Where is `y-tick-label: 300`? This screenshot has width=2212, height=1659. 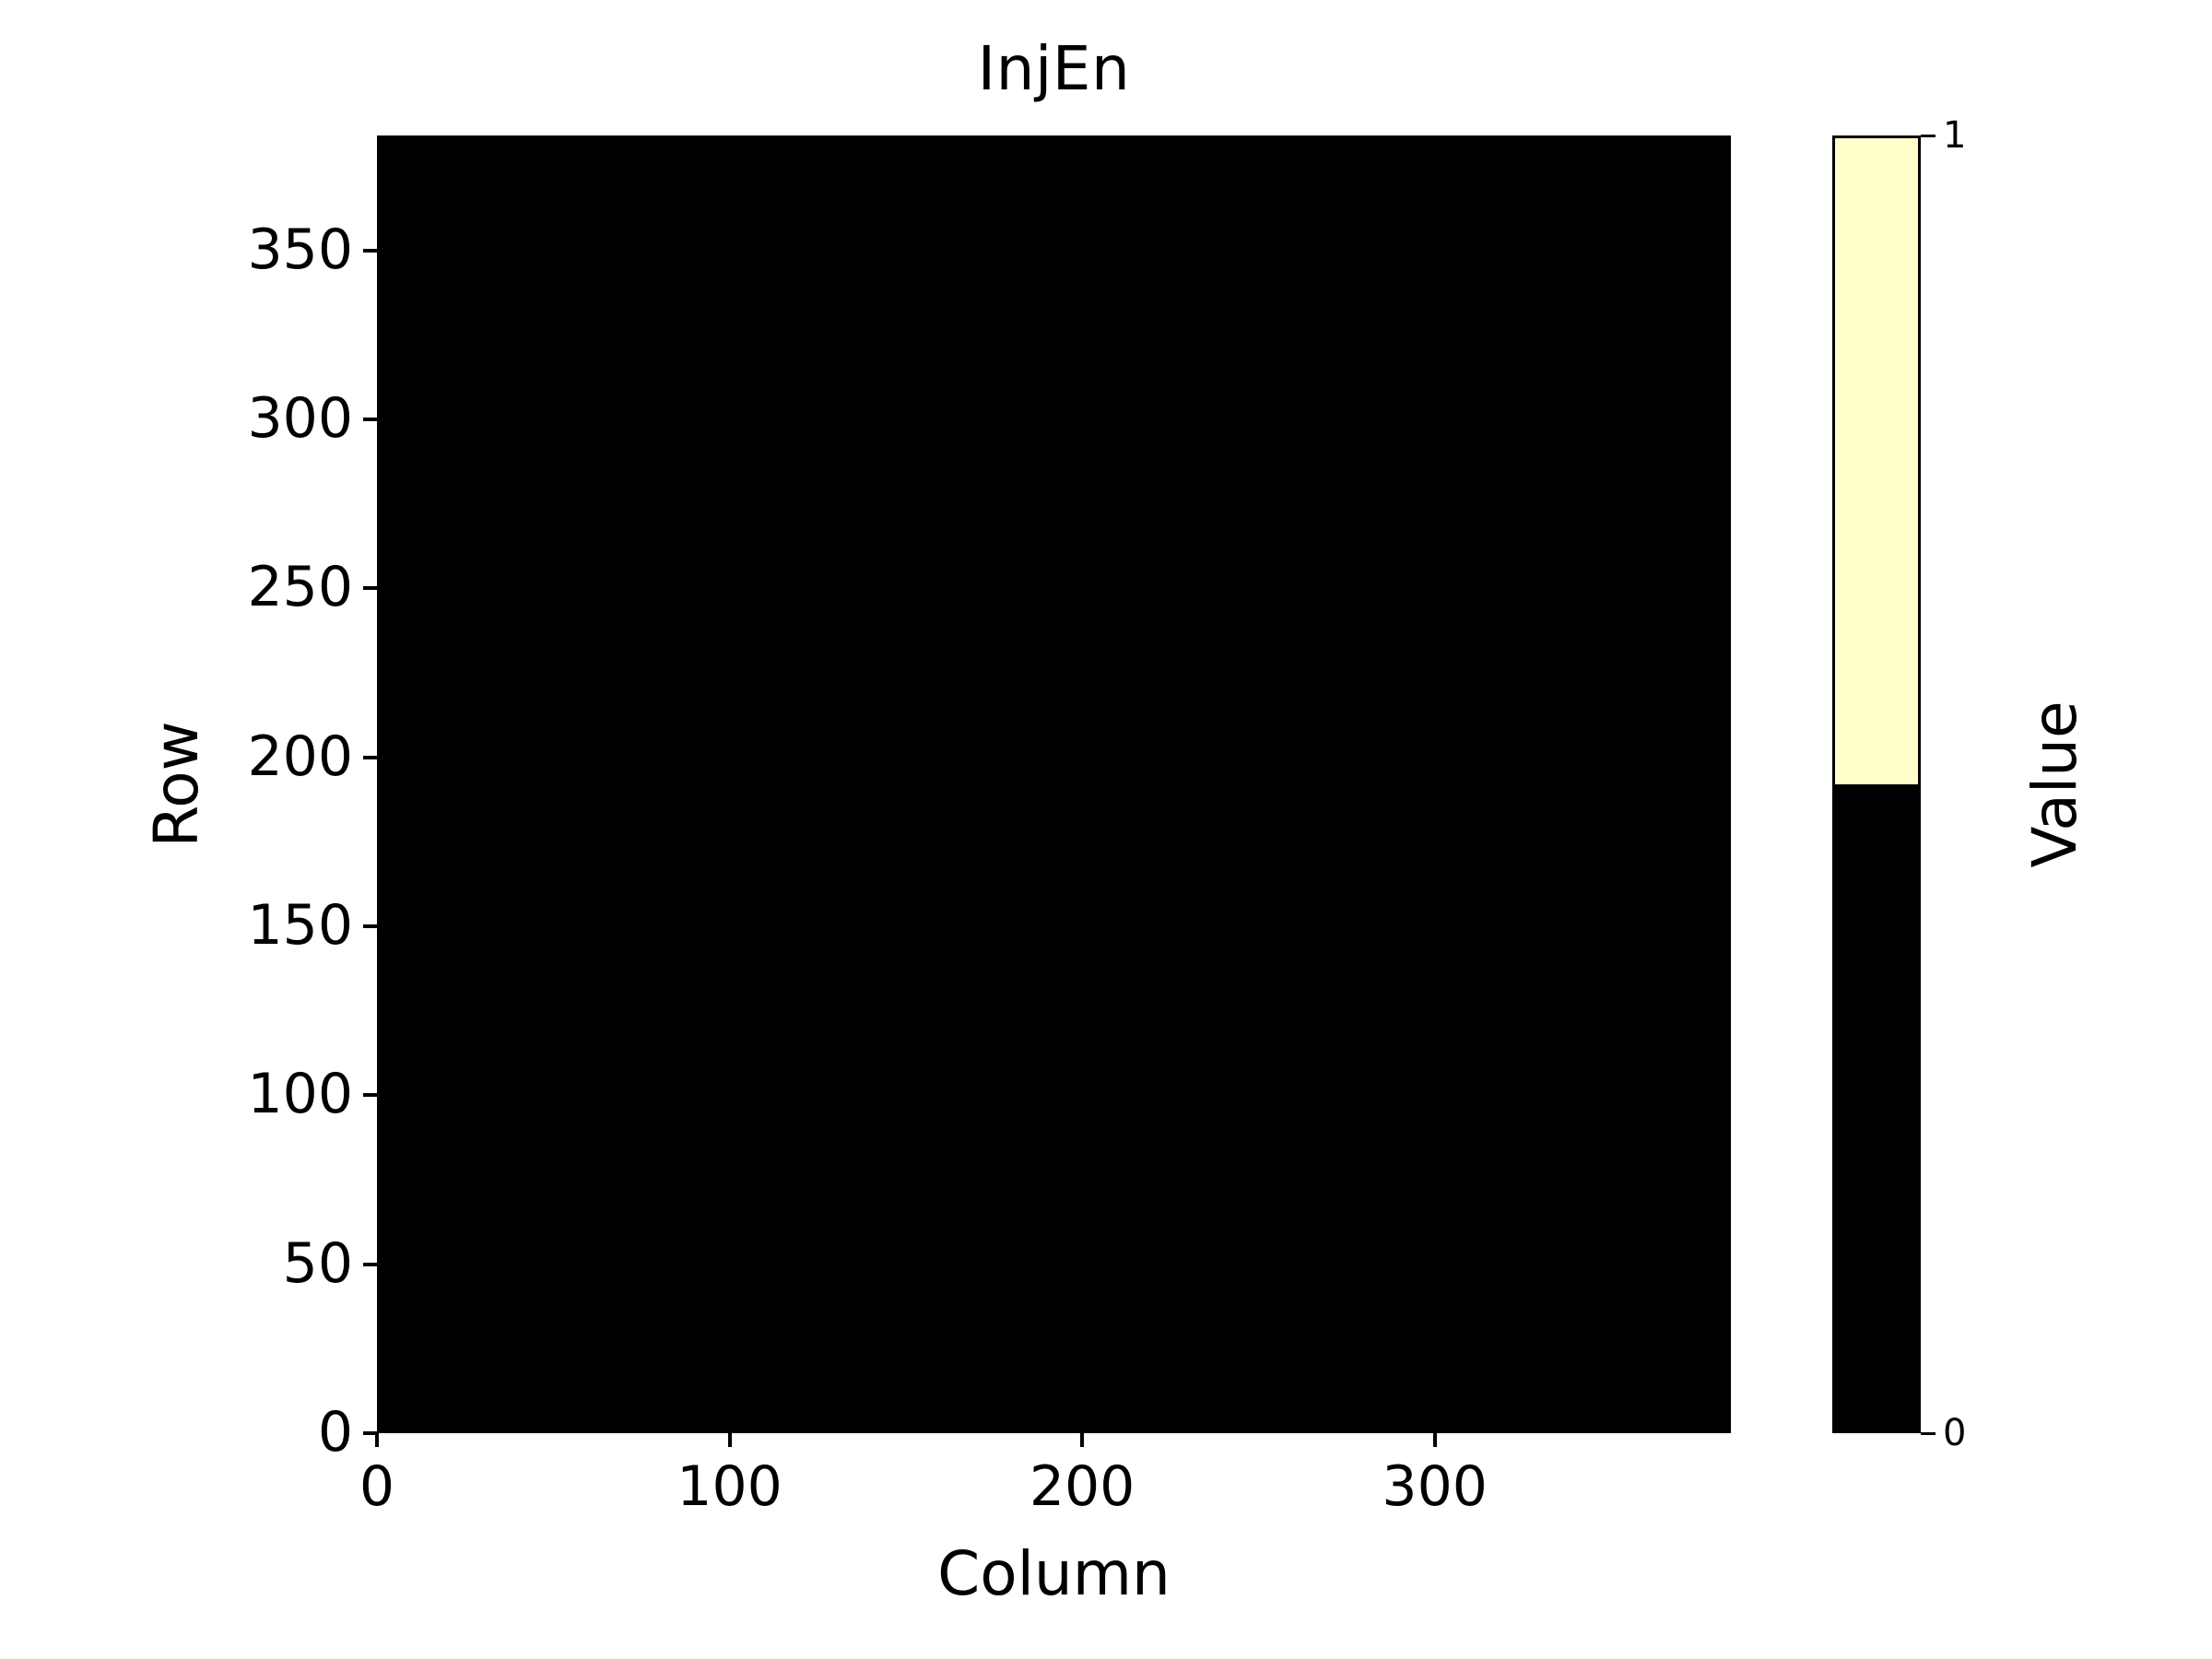
y-tick-label: 300 is located at coordinates (300, 418).